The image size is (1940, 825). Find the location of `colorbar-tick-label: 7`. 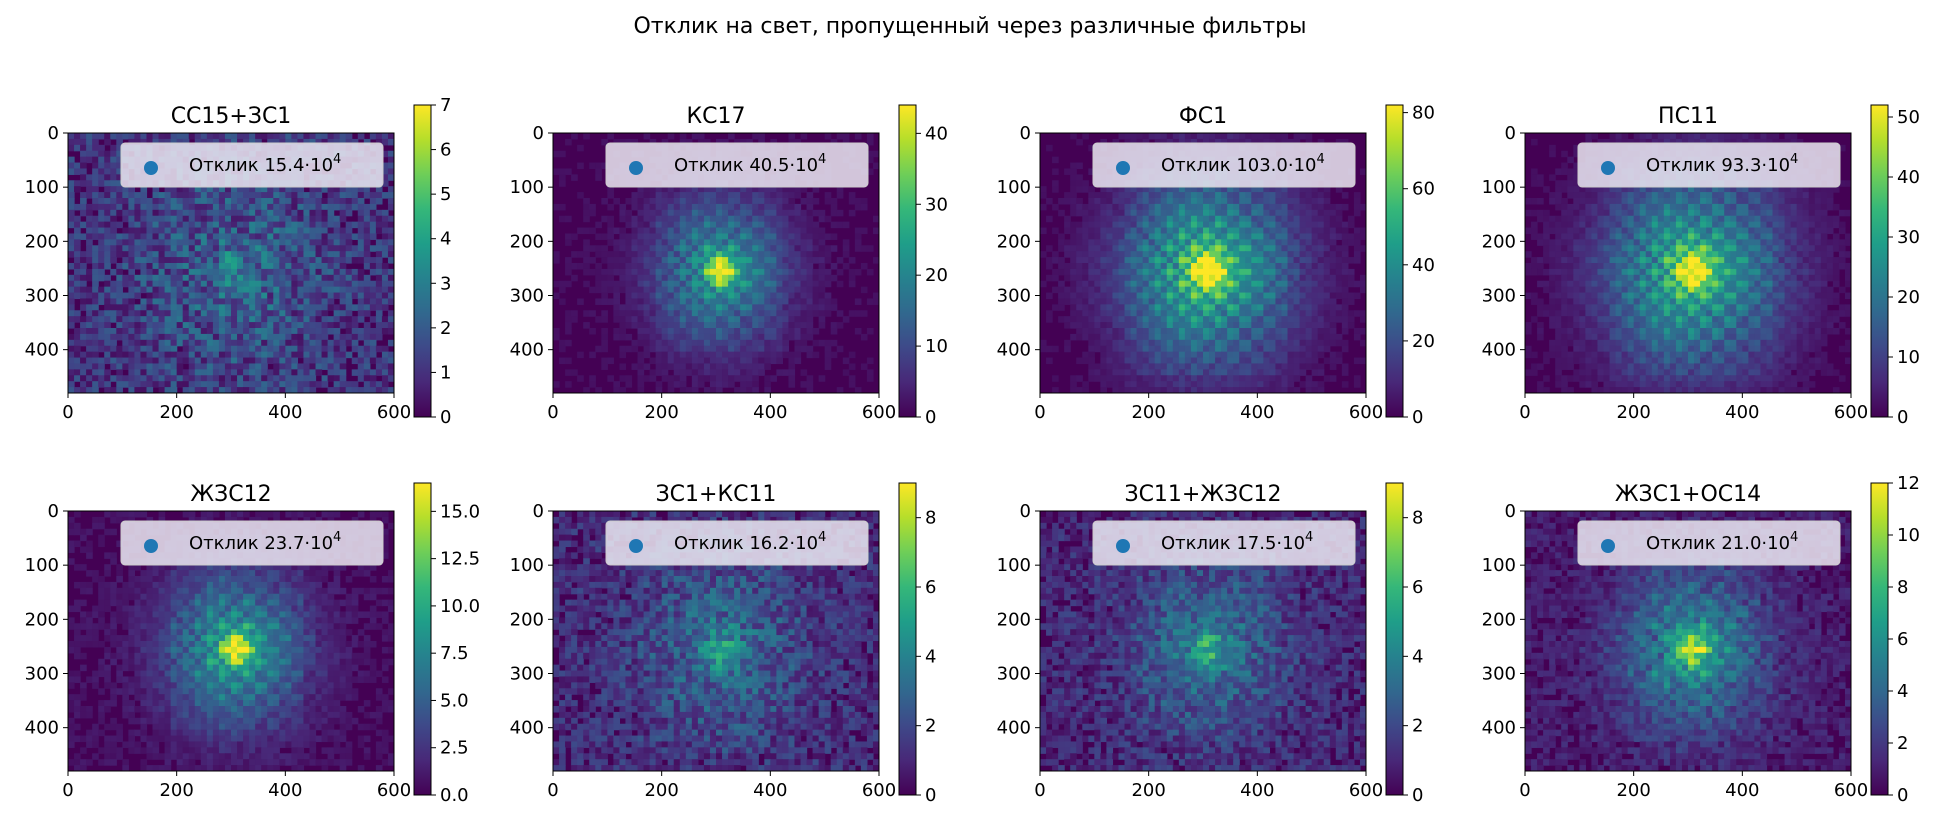

colorbar-tick-label: 7 is located at coordinates (445, 105).